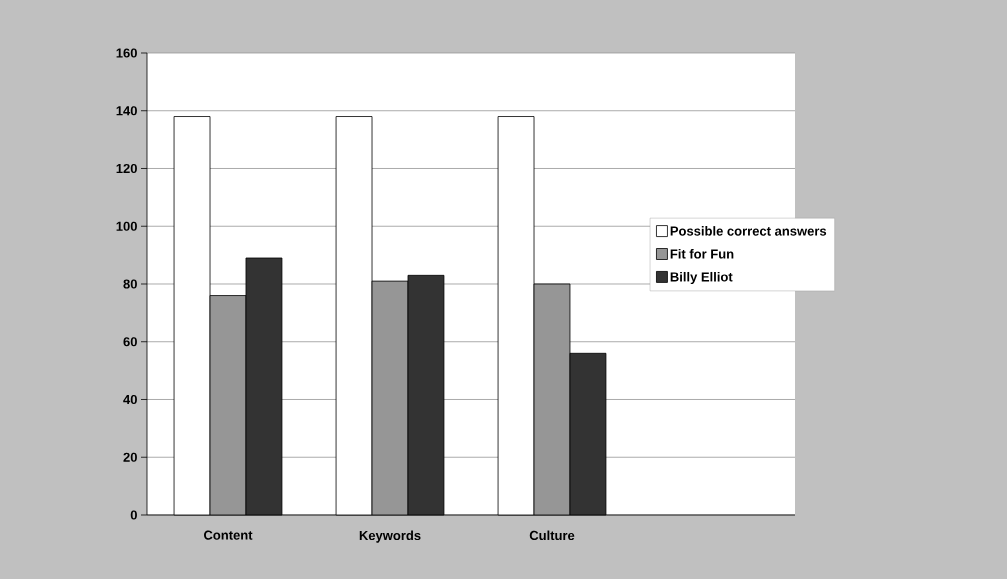 The height and width of the screenshot is (579, 1007). What do you see at coordinates (130, 284) in the screenshot?
I see `y-tick-label: 80` at bounding box center [130, 284].